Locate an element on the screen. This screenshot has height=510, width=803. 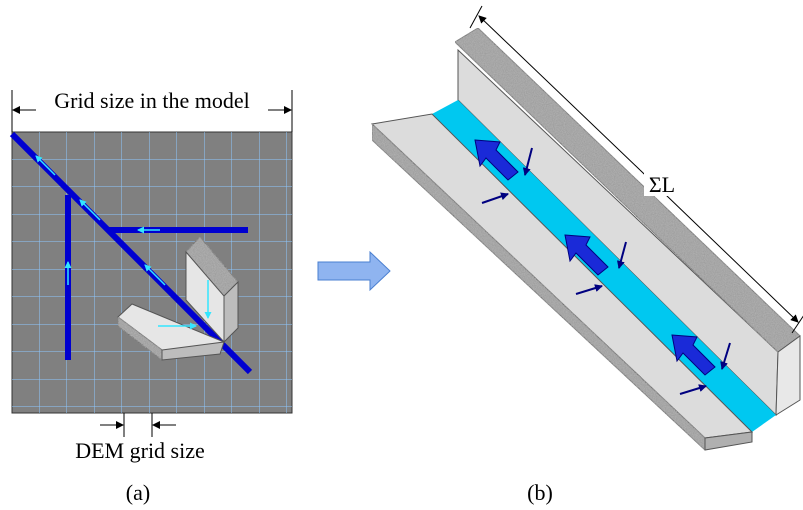
panel-a-label: (a) is located at coordinates (138, 492).